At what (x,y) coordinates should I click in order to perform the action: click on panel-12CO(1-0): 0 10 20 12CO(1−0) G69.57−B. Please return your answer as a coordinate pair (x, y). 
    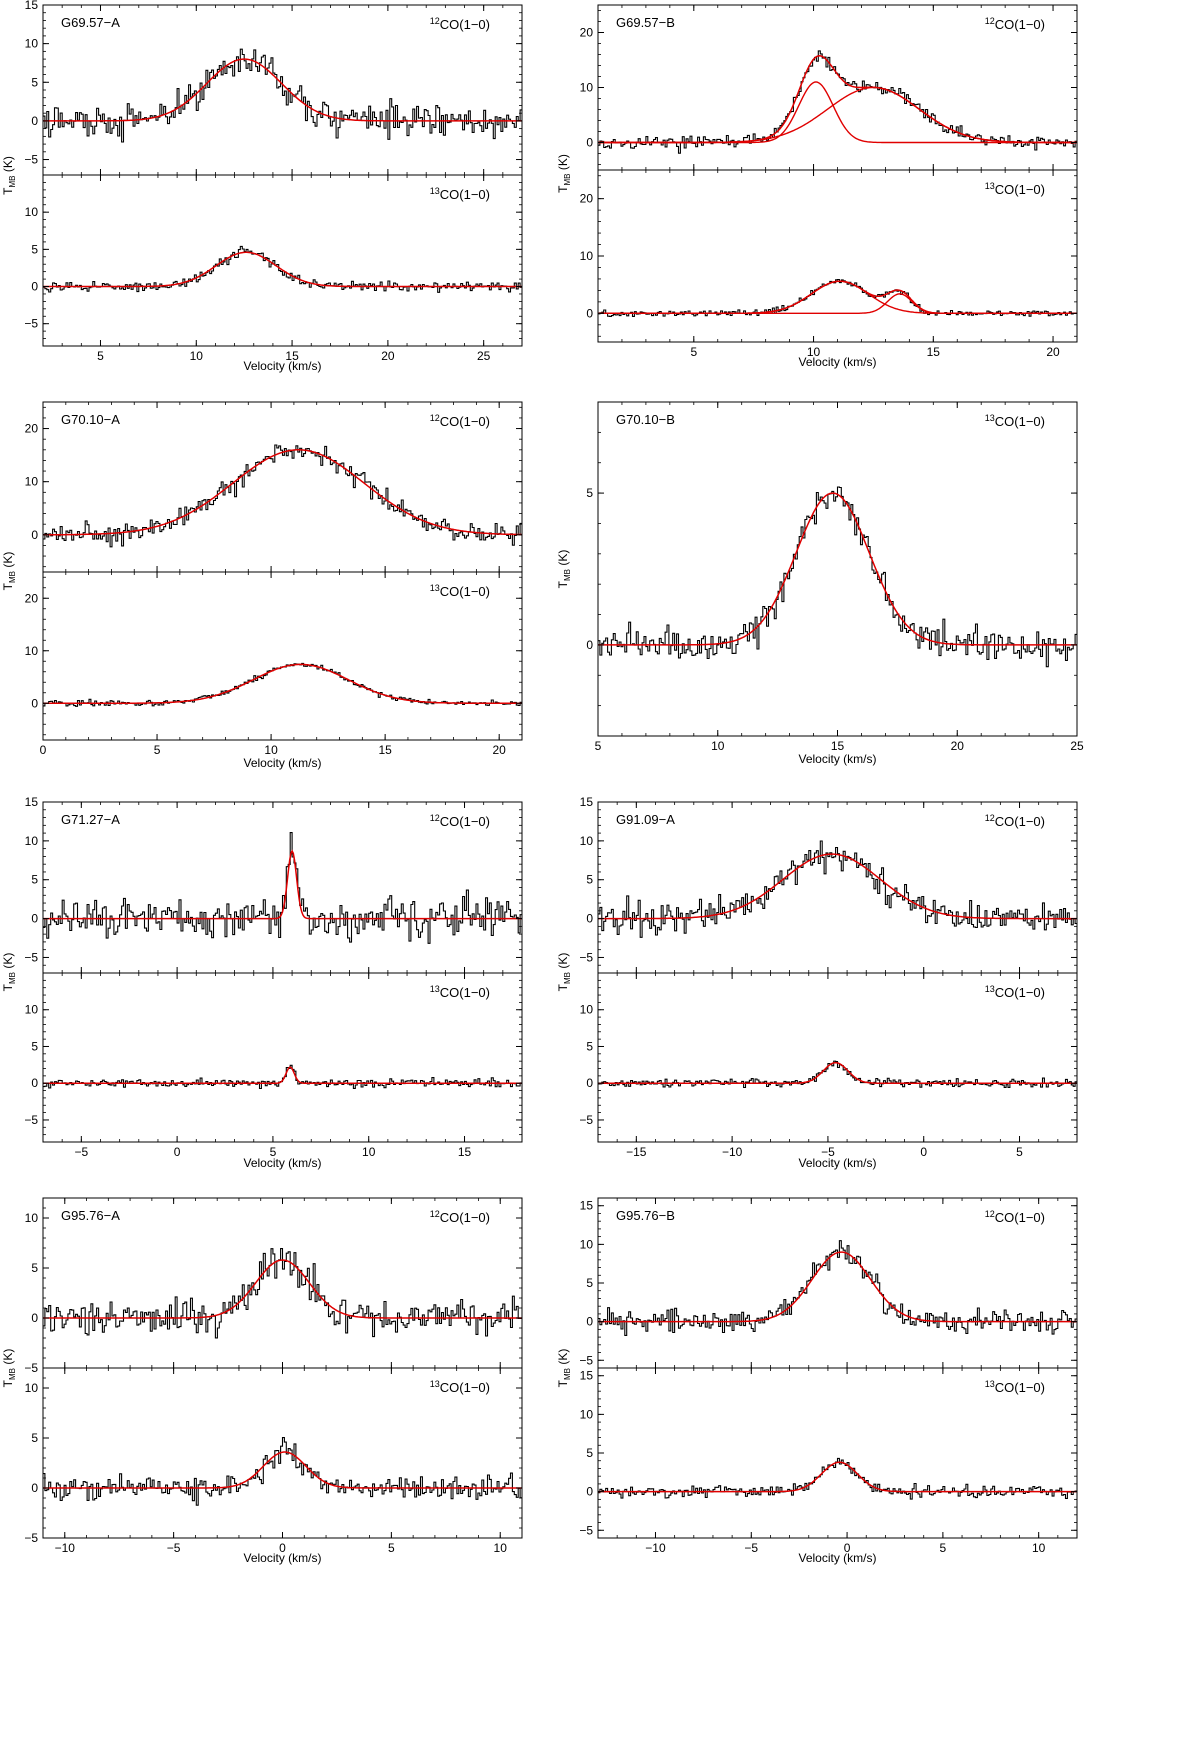
    Looking at the image, I should click on (829, 87).